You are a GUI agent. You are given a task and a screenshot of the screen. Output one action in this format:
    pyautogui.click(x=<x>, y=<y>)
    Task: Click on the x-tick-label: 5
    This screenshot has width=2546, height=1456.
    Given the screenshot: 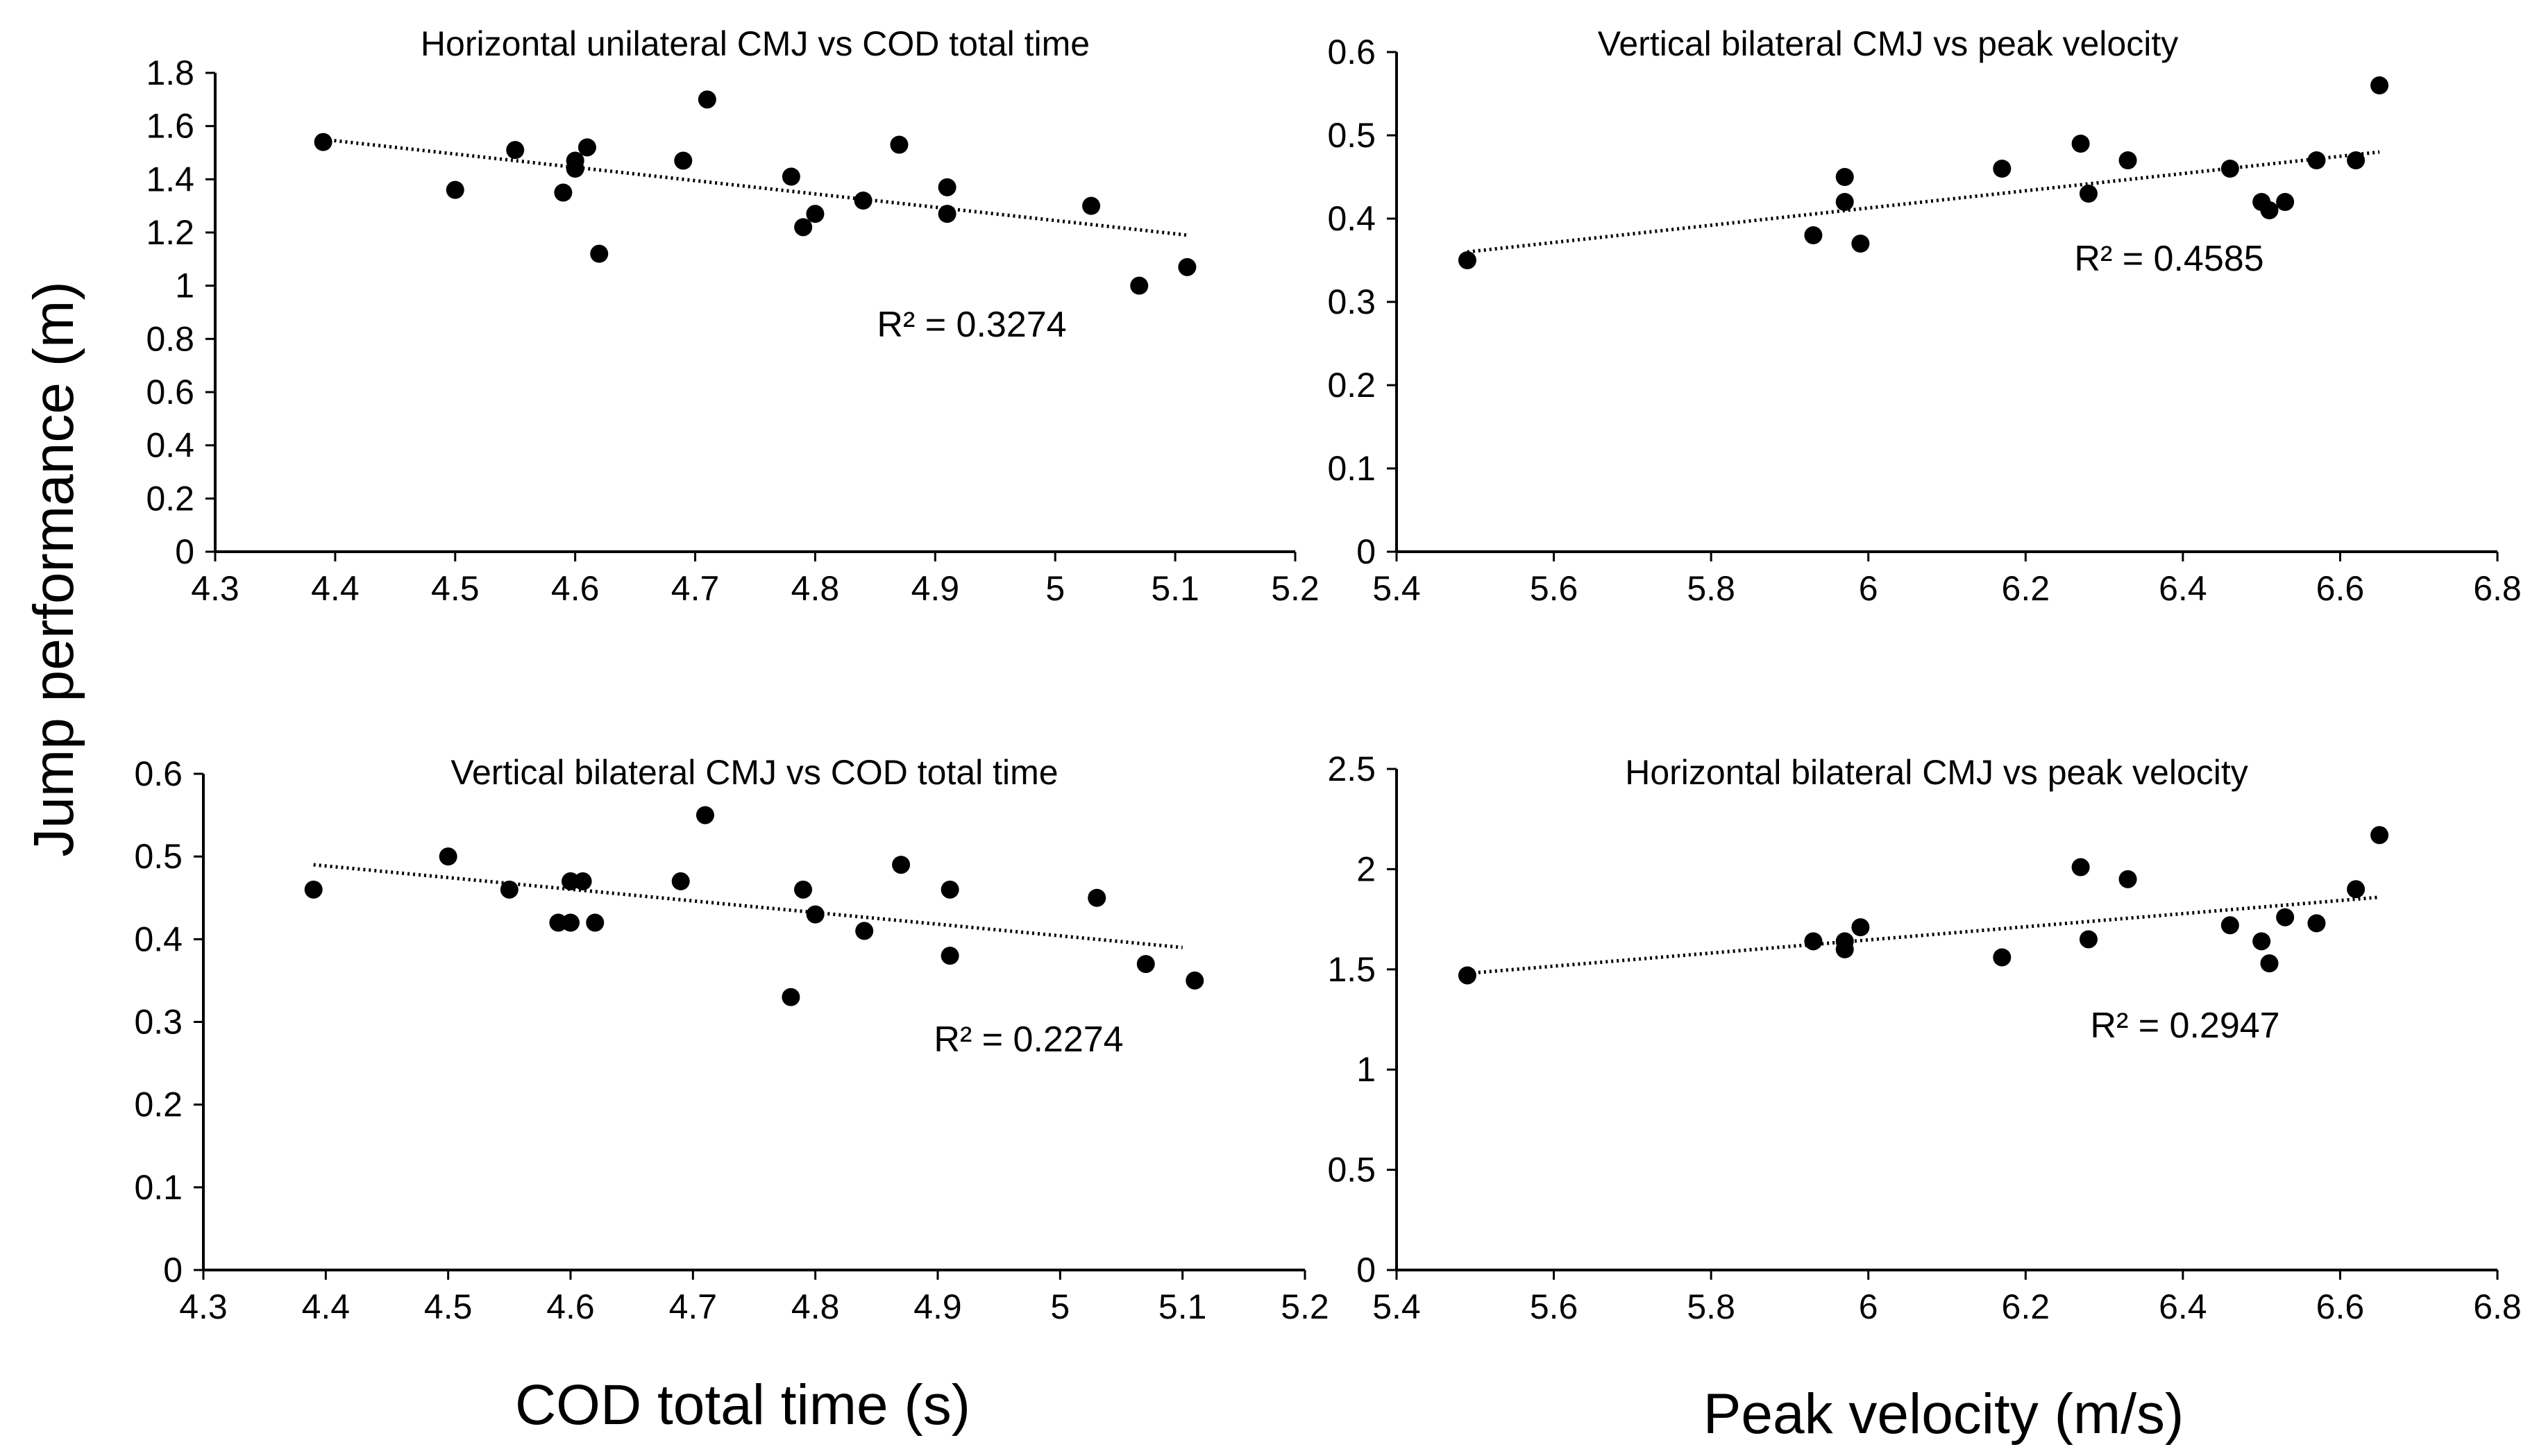 What is the action you would take?
    pyautogui.click(x=1060, y=1306)
    